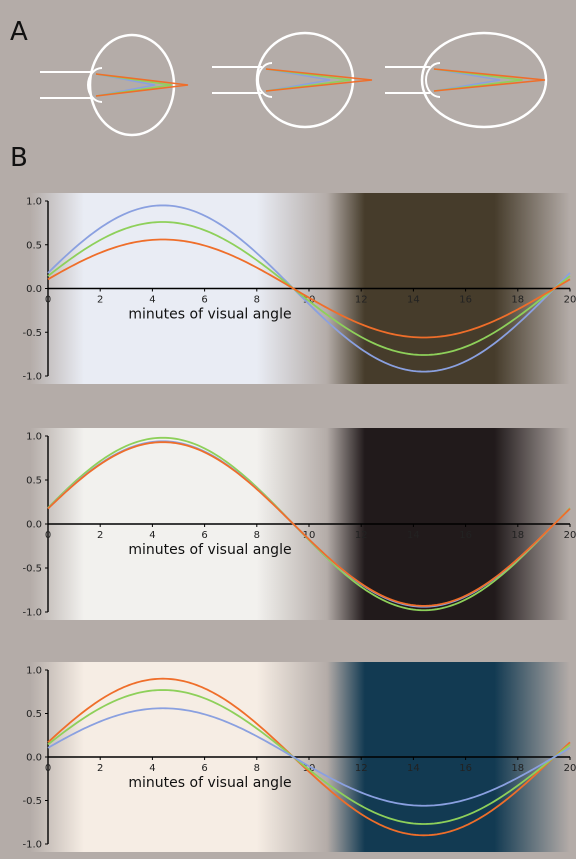  What do you see at coordinates (19, 32) in the screenshot?
I see `panel-a-label: A` at bounding box center [19, 32].